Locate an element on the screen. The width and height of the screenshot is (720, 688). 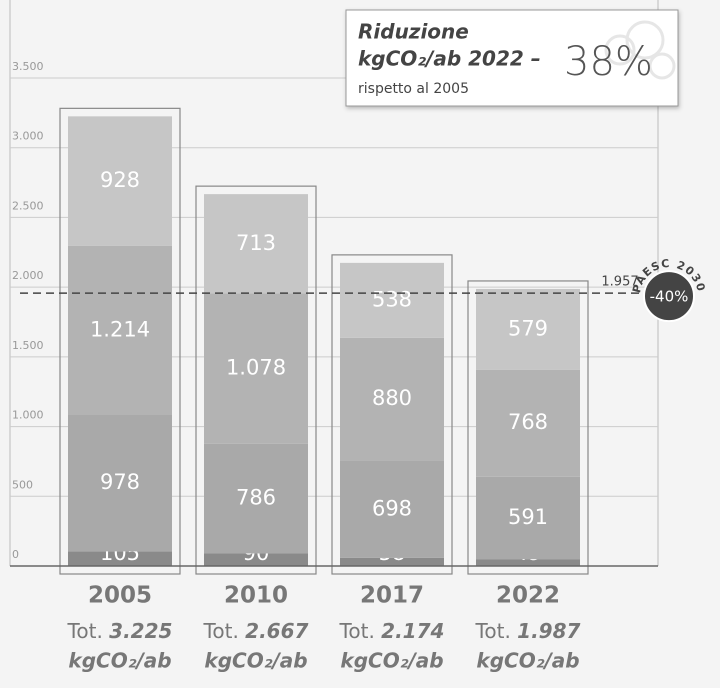
total-value: 1.987 is located at coordinates (548, 631).